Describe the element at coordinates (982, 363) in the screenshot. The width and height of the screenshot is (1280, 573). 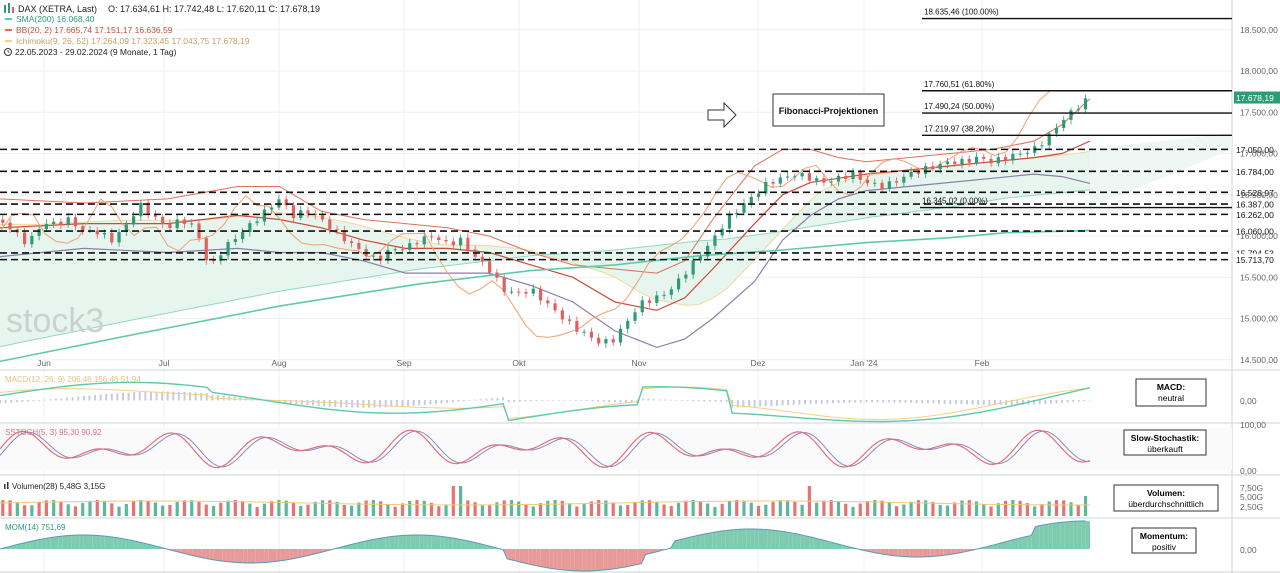
I see `month-tick: Feb` at that location.